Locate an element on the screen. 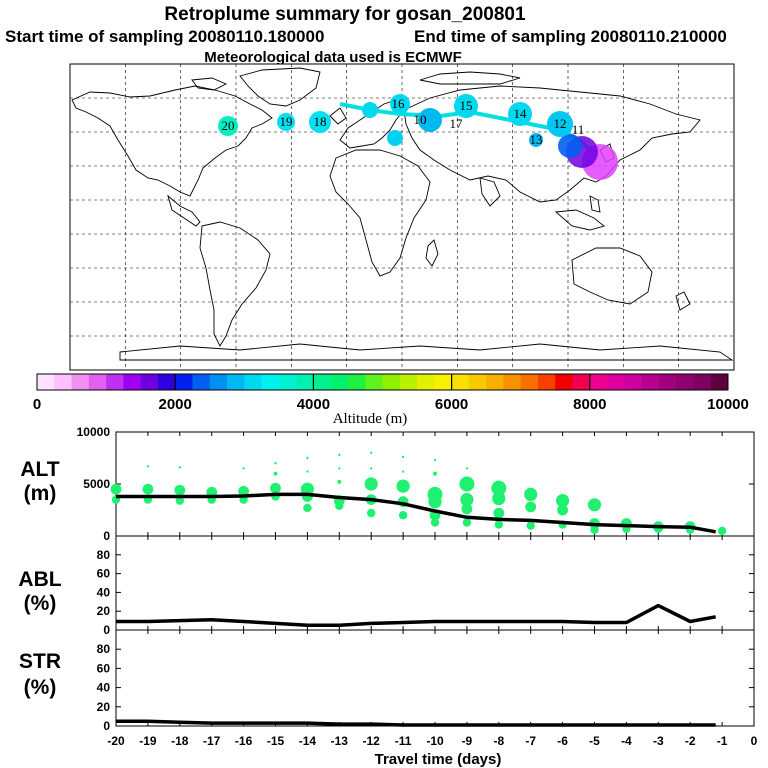 This screenshot has width=768, height=768. panel-y-tick-label: 10000 is located at coordinates (94, 432).